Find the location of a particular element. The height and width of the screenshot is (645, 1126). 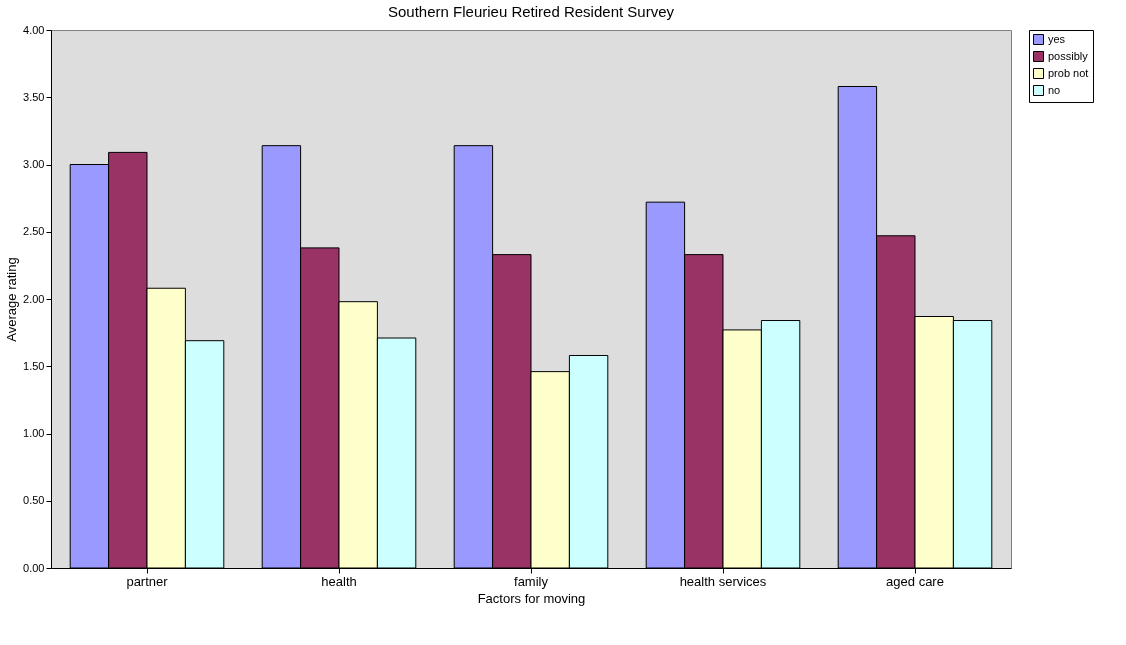

y-tick-label: 4.00 is located at coordinates (34, 29).